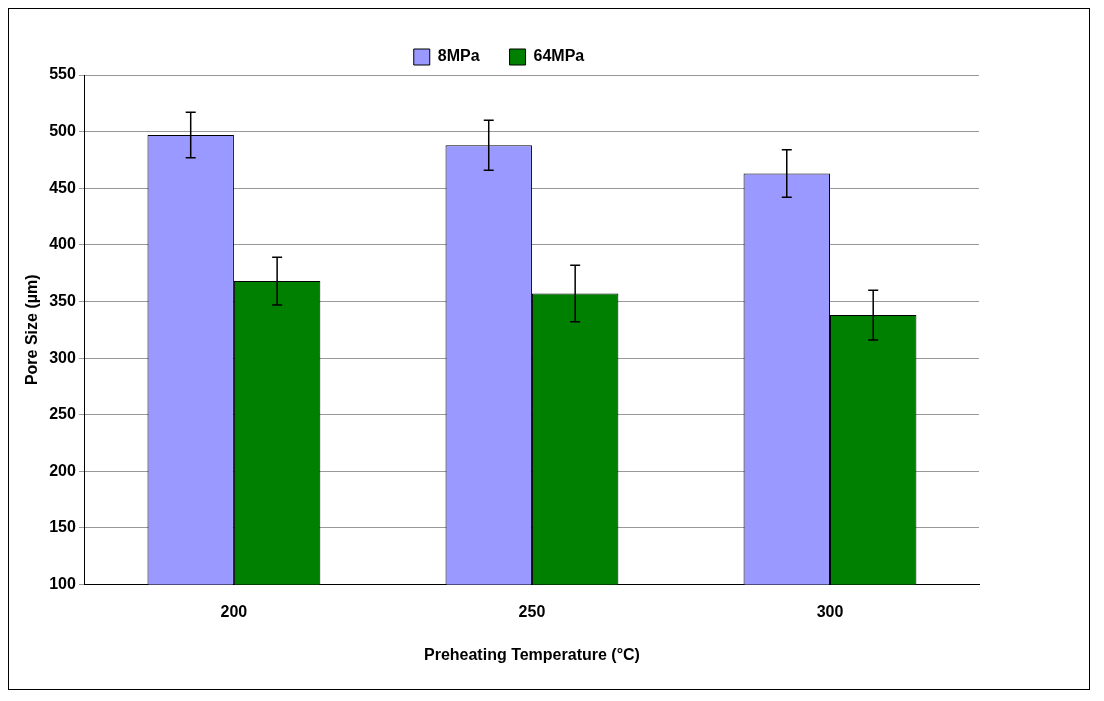  What do you see at coordinates (62, 414) in the screenshot?
I see `y-tick-label: 250` at bounding box center [62, 414].